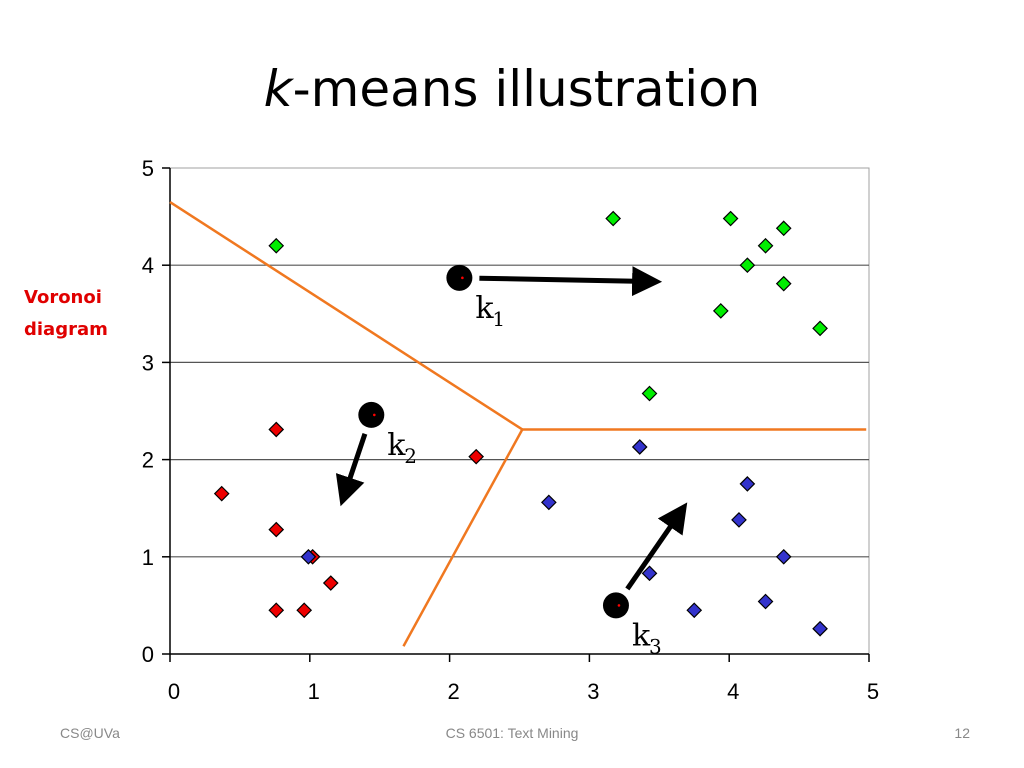 This screenshot has width=1024, height=768. Describe the element at coordinates (148, 168) in the screenshot. I see `y-tick-label: 5` at that location.